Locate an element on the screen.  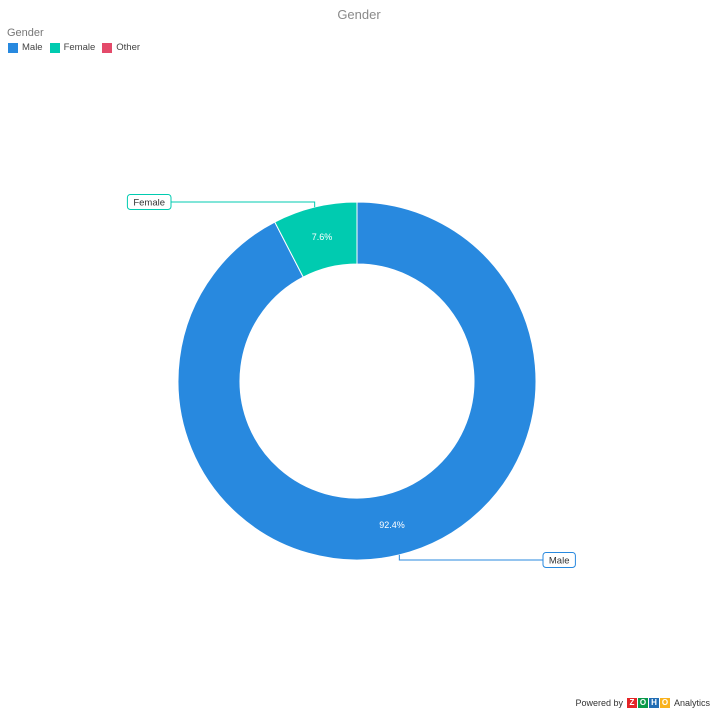
callout-line-male is located at coordinates (470, 557).